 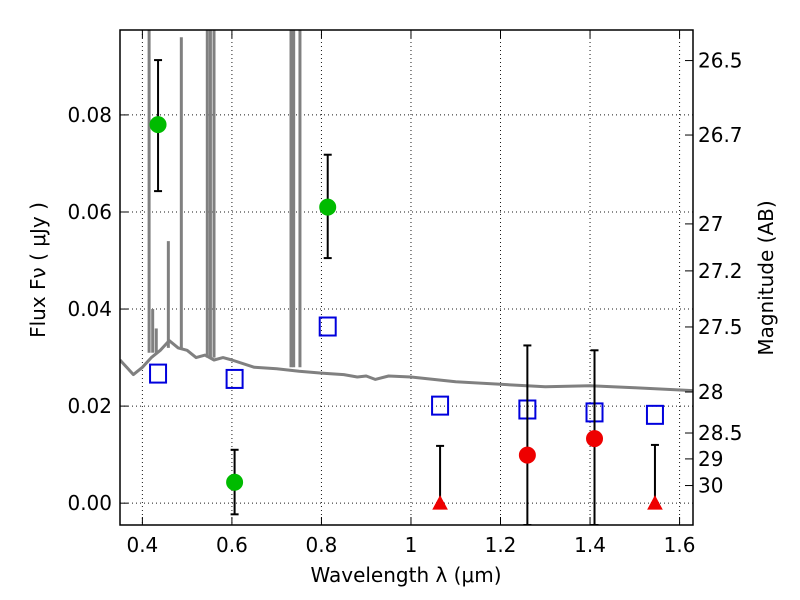 What do you see at coordinates (142, 545) in the screenshot?
I see `x-tick-label: 0.4` at bounding box center [142, 545].